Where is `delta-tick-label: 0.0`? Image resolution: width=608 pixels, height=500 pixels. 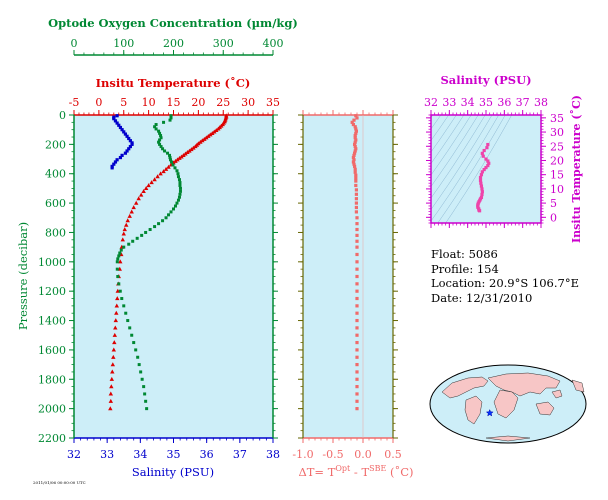 delta-tick-label: 0.0 is located at coordinates (363, 454).